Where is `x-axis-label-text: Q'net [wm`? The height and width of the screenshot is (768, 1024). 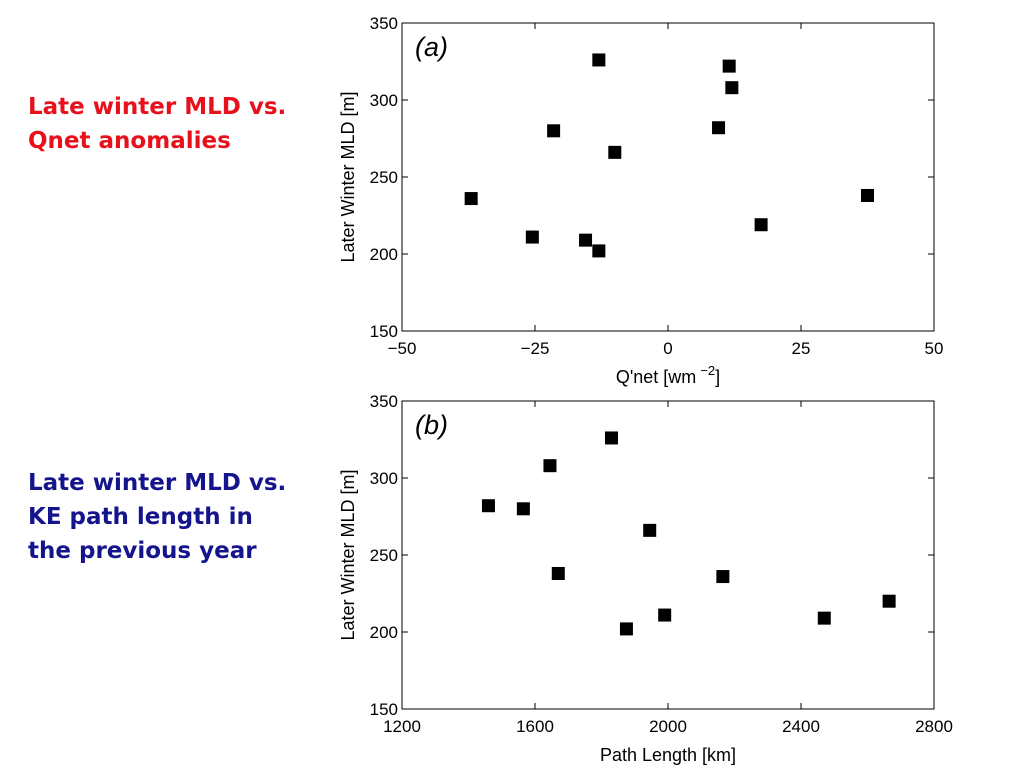
x-axis-label-text: Q'net [wm is located at coordinates (656, 377).